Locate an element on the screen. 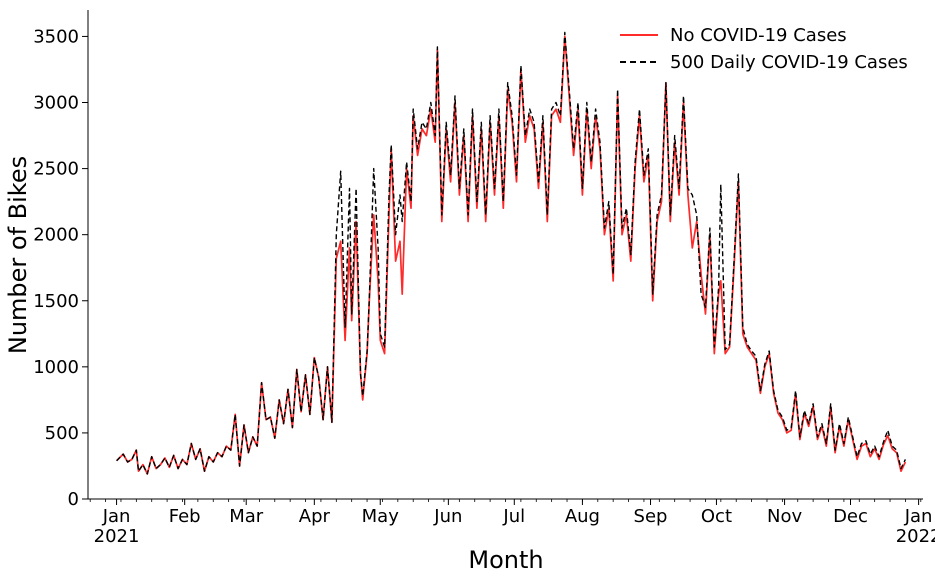 Image resolution: width=935 pixels, height=580 pixels. x-tick-label: Oct is located at coordinates (716, 516).